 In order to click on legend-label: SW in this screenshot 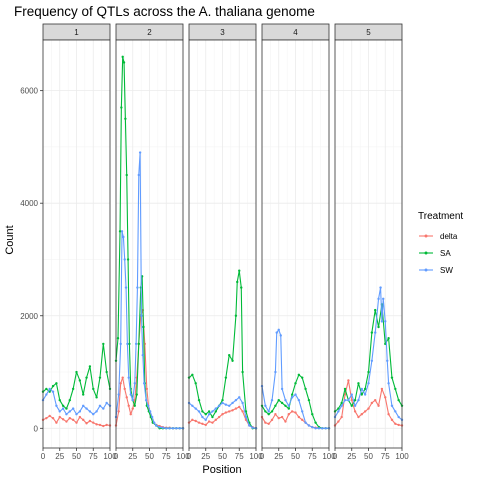, I will do `click(446, 270)`.